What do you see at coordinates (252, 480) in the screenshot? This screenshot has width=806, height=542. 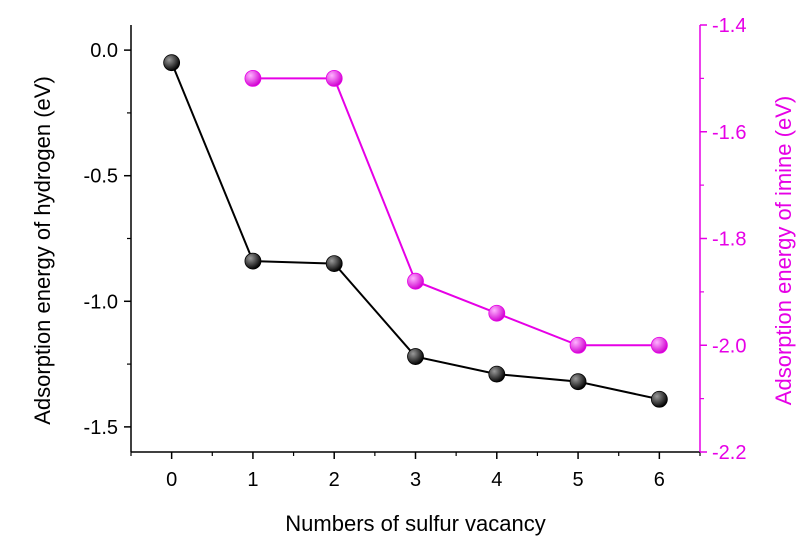 I see `x-tick-label: 1` at bounding box center [252, 480].